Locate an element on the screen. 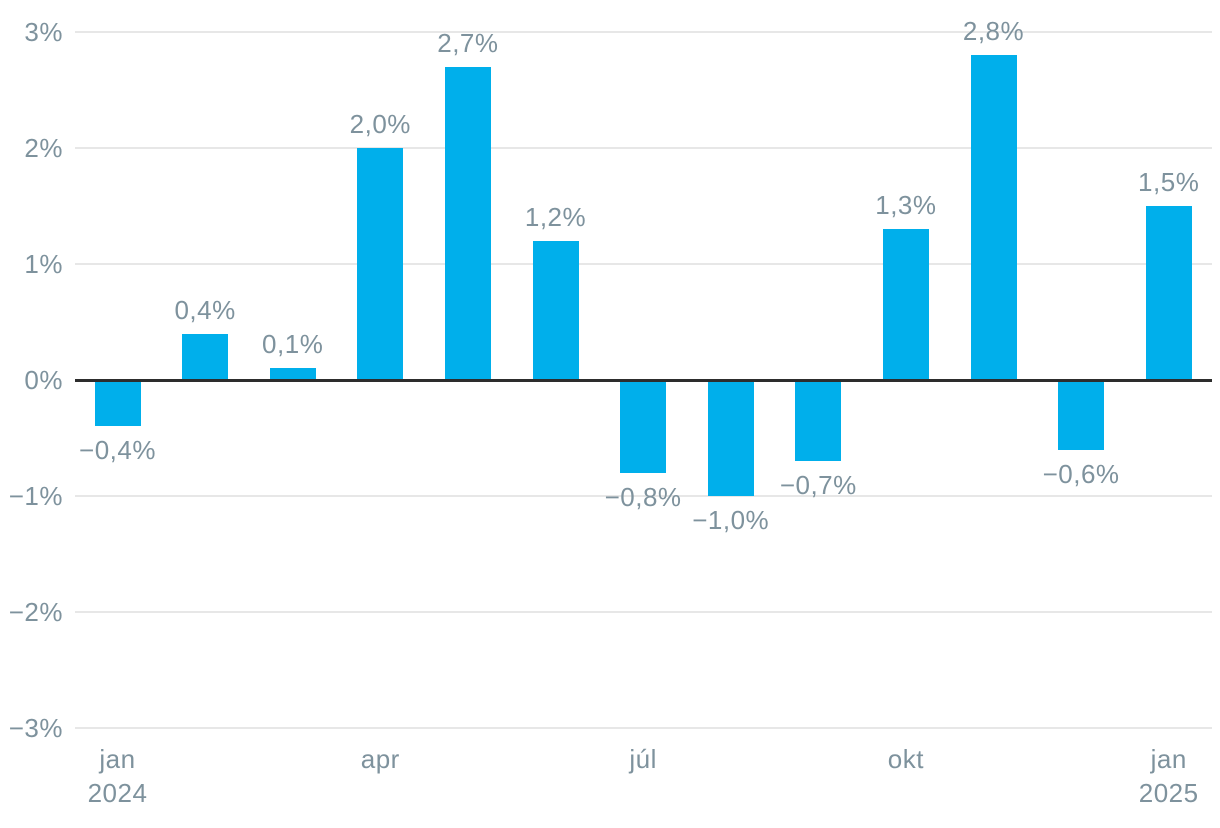 This screenshot has height=828, width=1220. x-tick-month: okt is located at coordinates (905, 759).